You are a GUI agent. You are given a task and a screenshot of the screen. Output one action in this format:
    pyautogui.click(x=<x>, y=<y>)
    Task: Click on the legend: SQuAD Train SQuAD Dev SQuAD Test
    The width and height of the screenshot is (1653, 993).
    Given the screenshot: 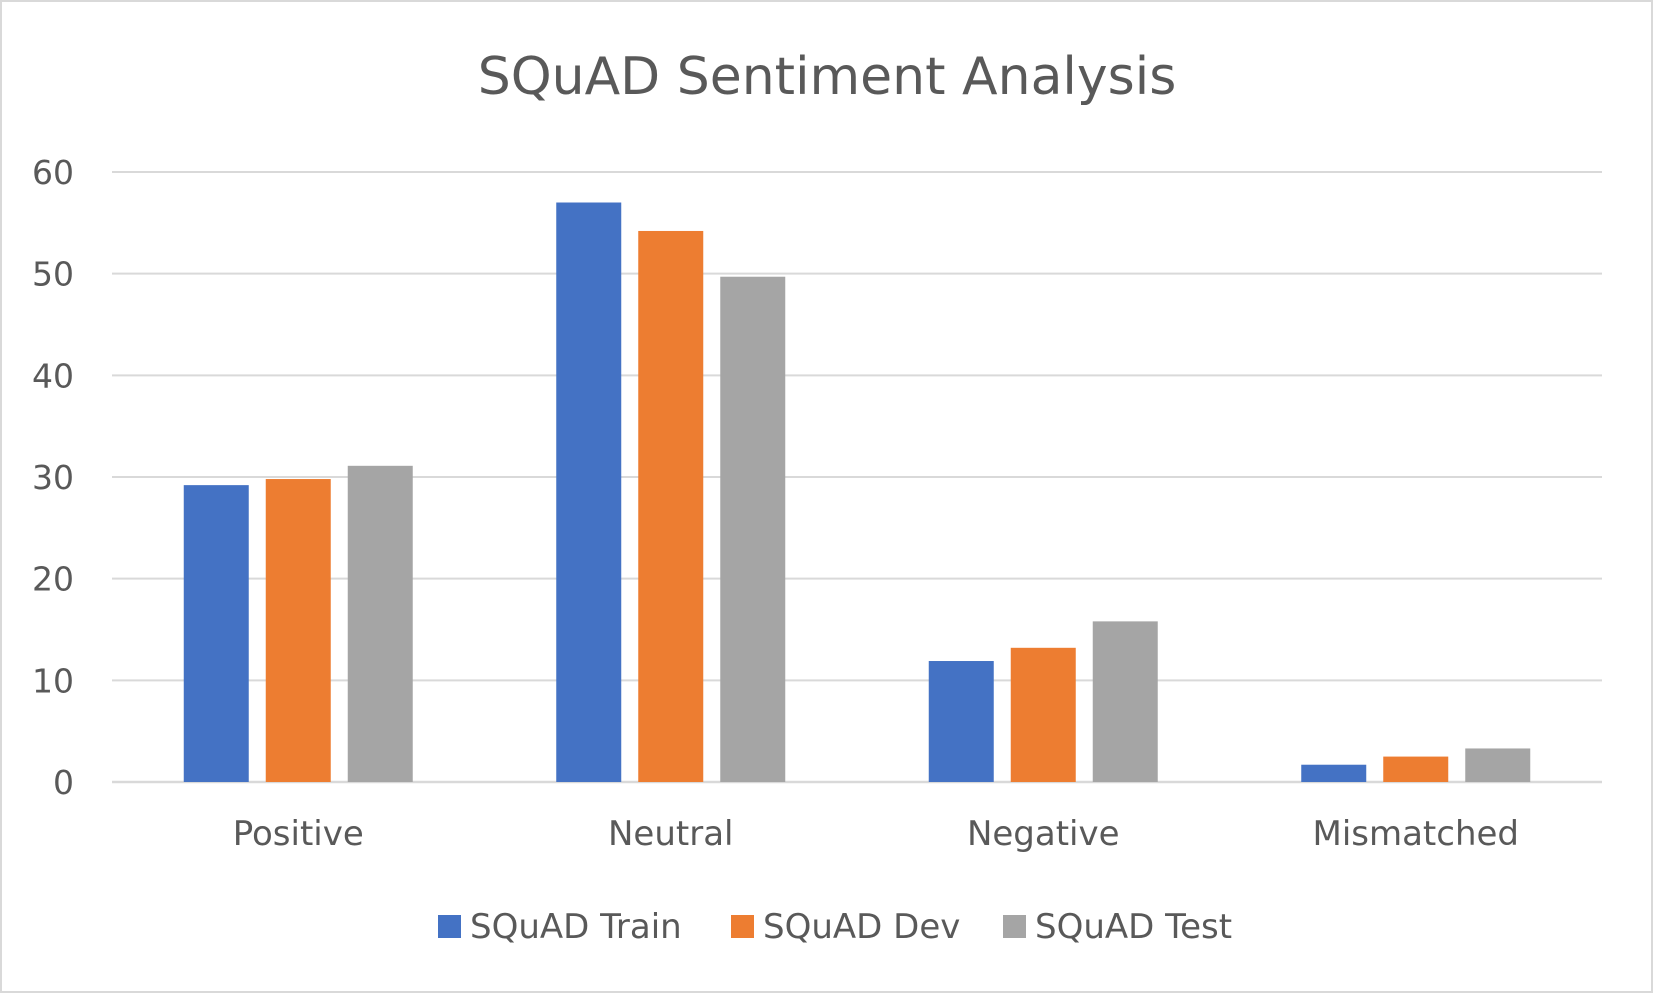 What is the action you would take?
    pyautogui.click(x=835, y=927)
    